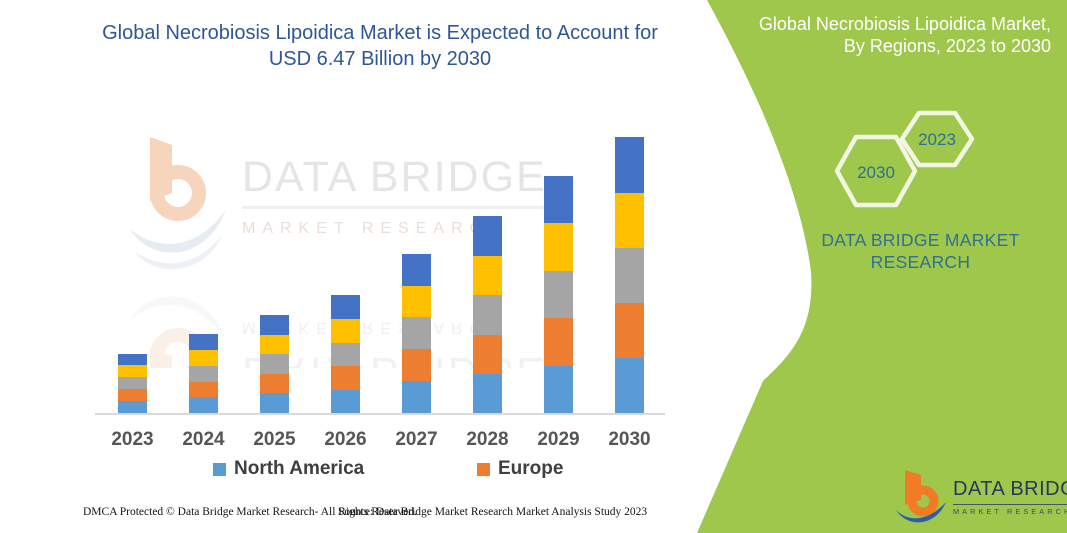  Describe the element at coordinates (274, 439) in the screenshot. I see `x-axis-label-2025: 2025` at that location.